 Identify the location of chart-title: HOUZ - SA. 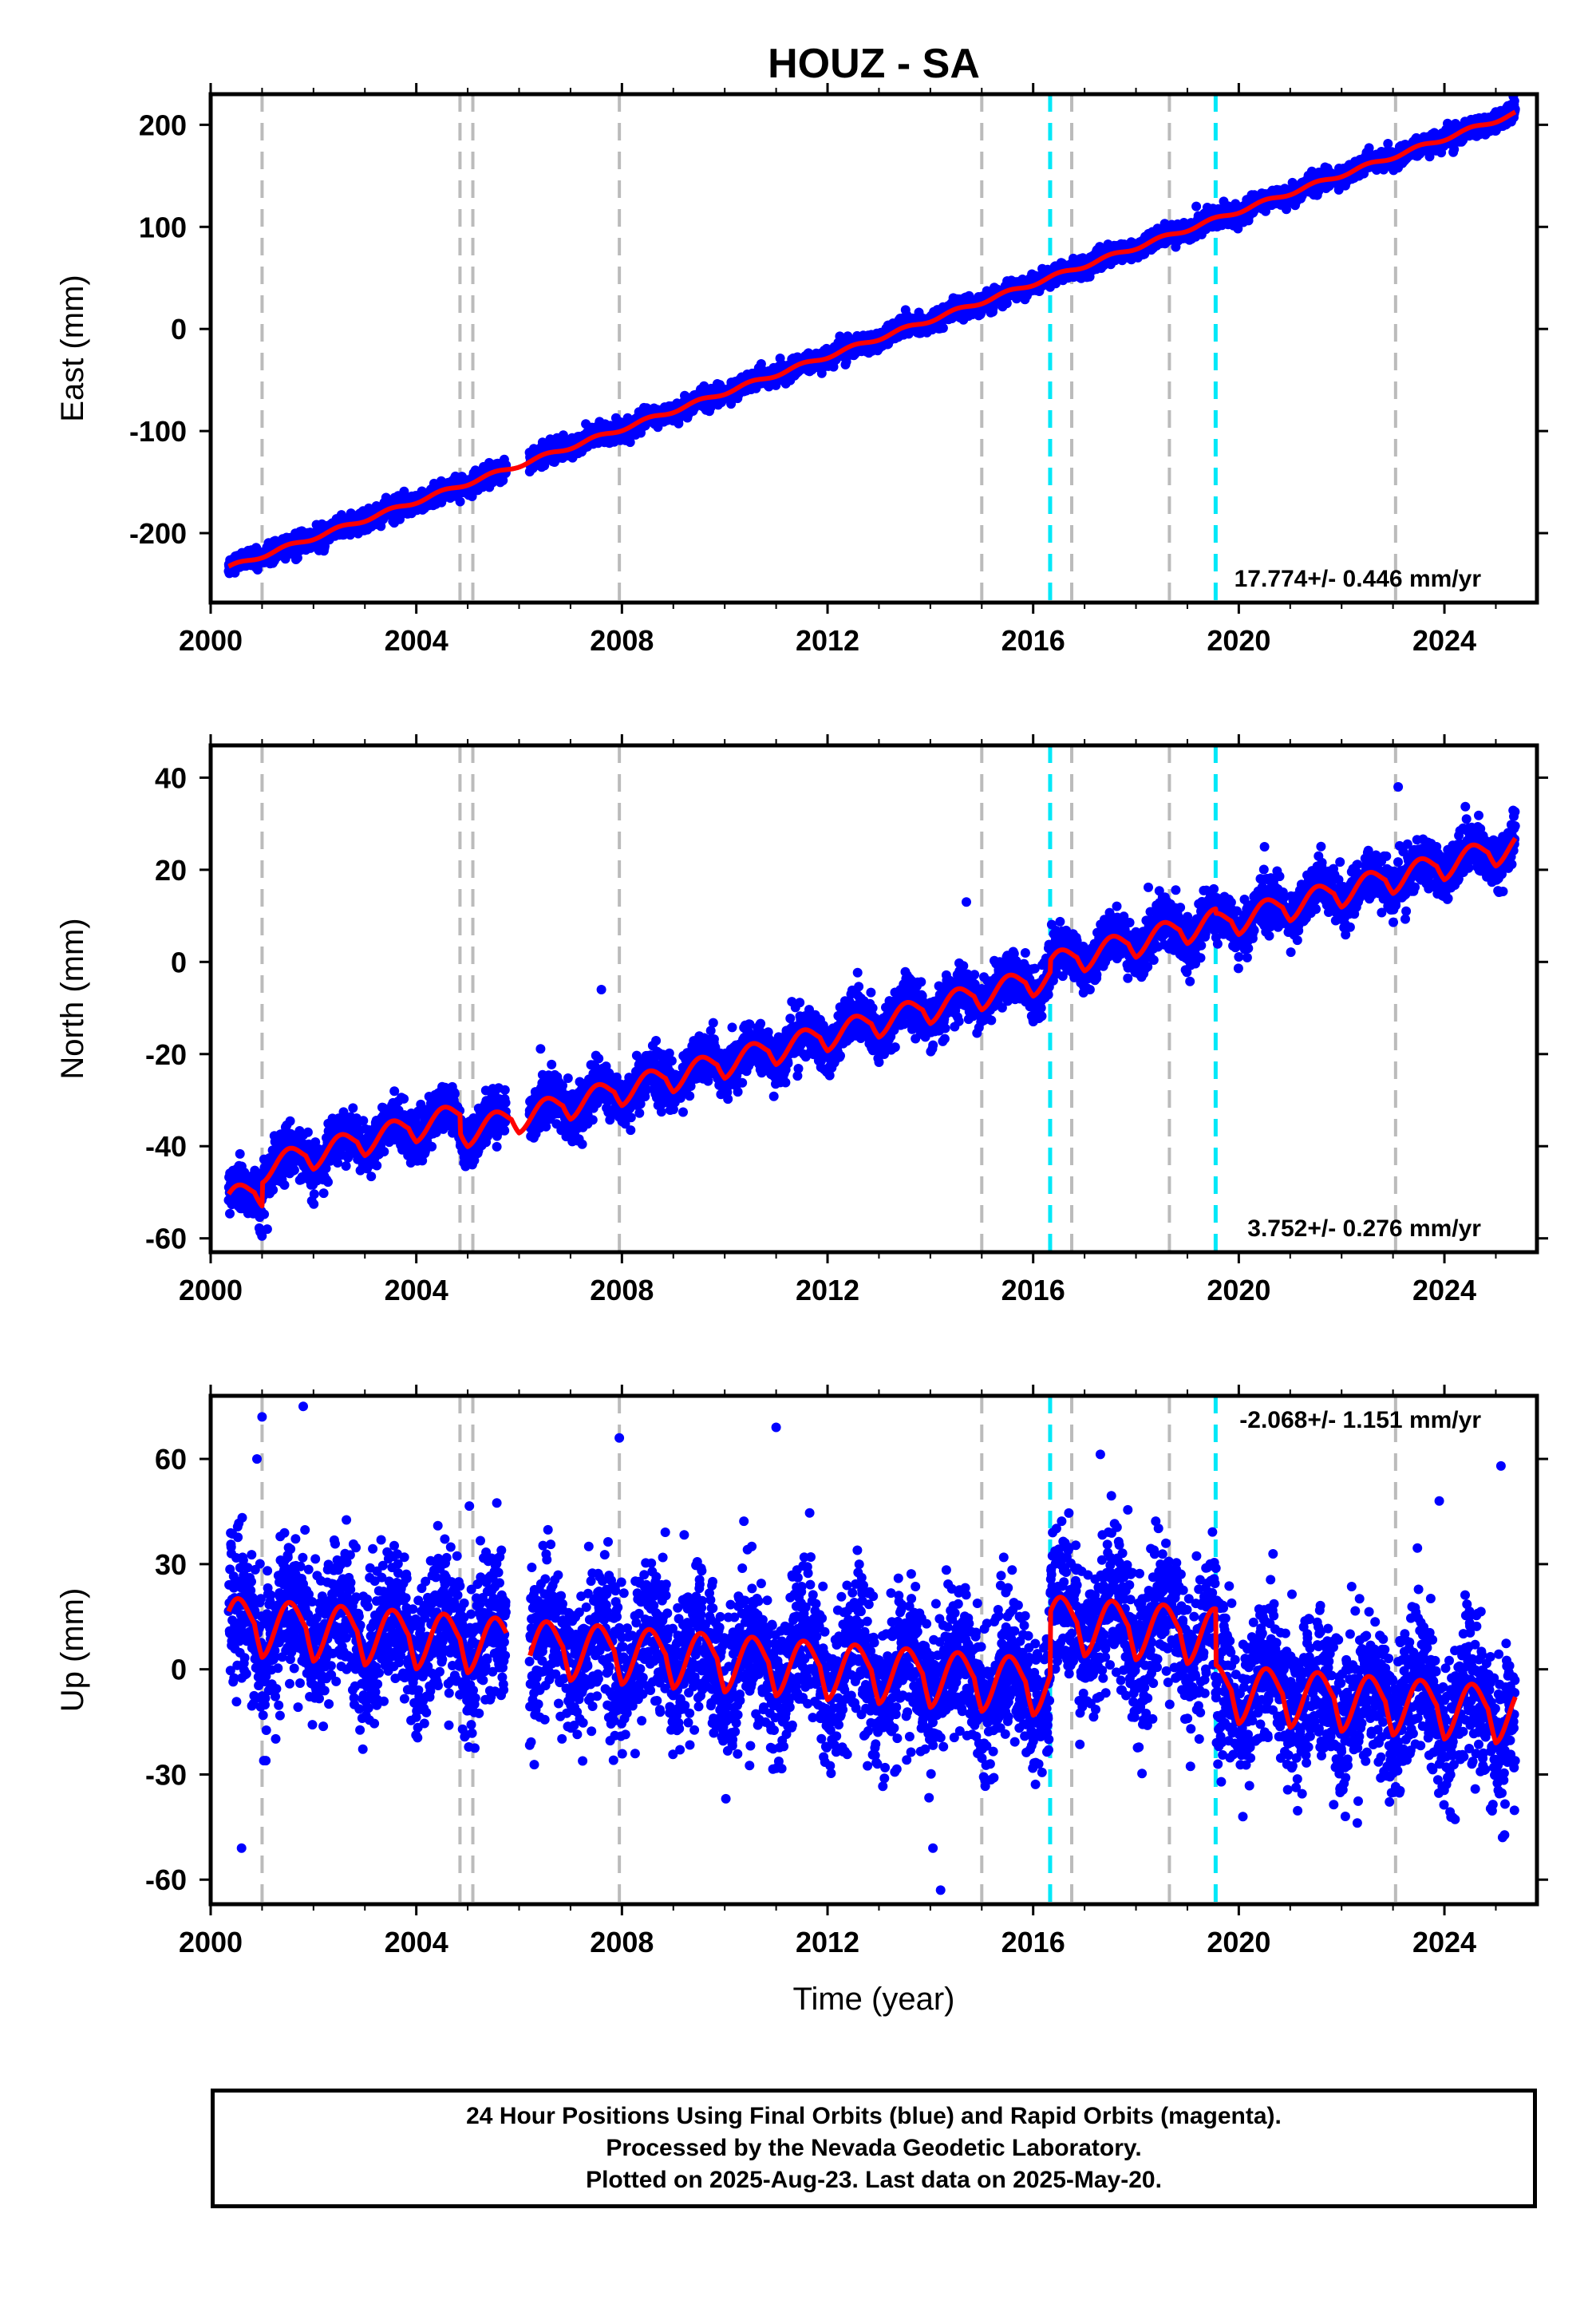
(874, 64).